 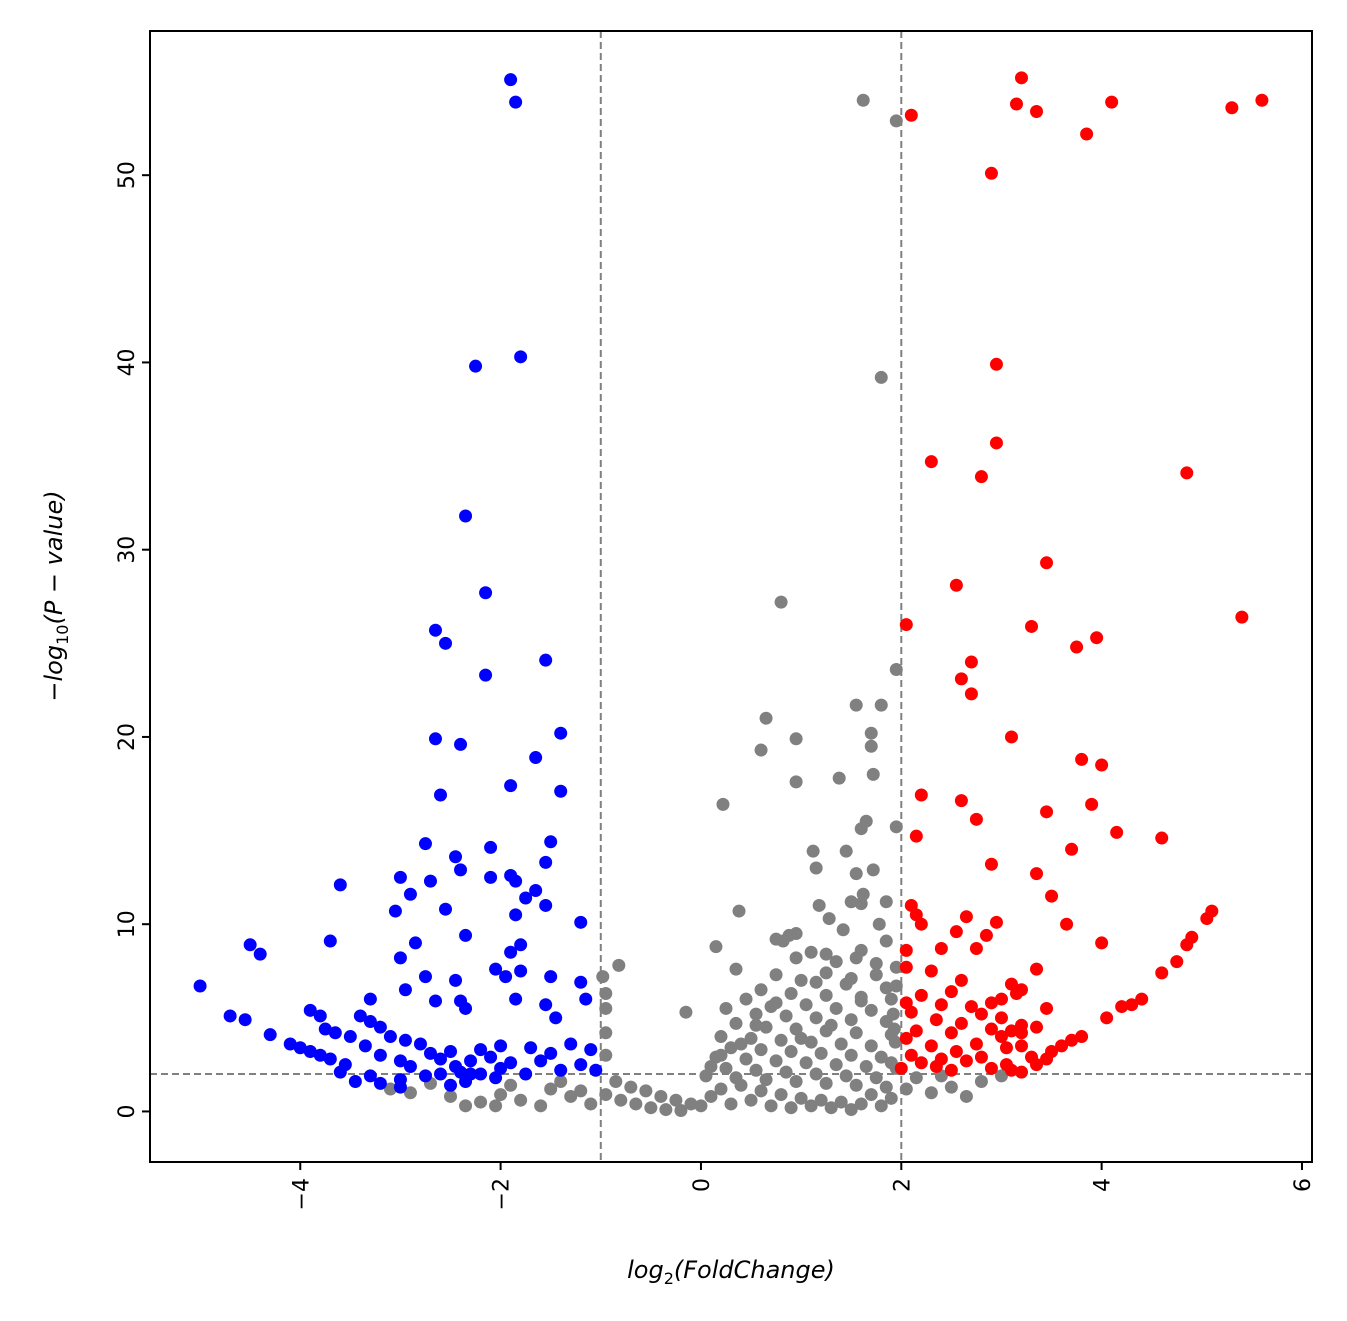 What do you see at coordinates (127, 362) in the screenshot?
I see `y-tick-label: 40` at bounding box center [127, 362].